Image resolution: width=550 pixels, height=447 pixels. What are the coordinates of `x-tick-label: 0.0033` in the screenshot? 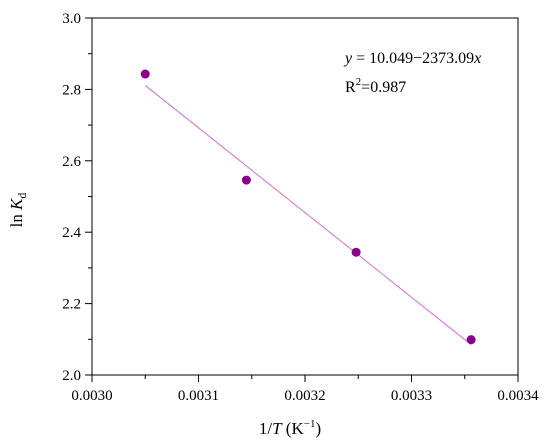 It's located at (411, 396).